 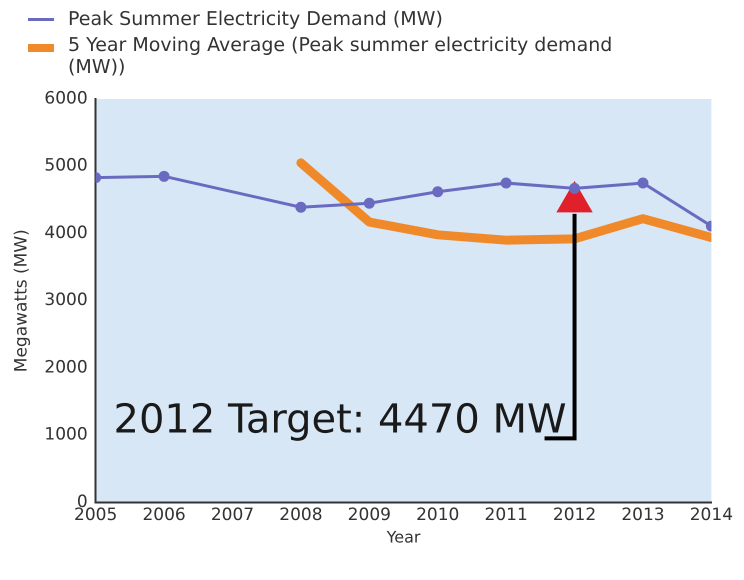 I want to click on x-tick-label: 2012, so click(x=574, y=515).